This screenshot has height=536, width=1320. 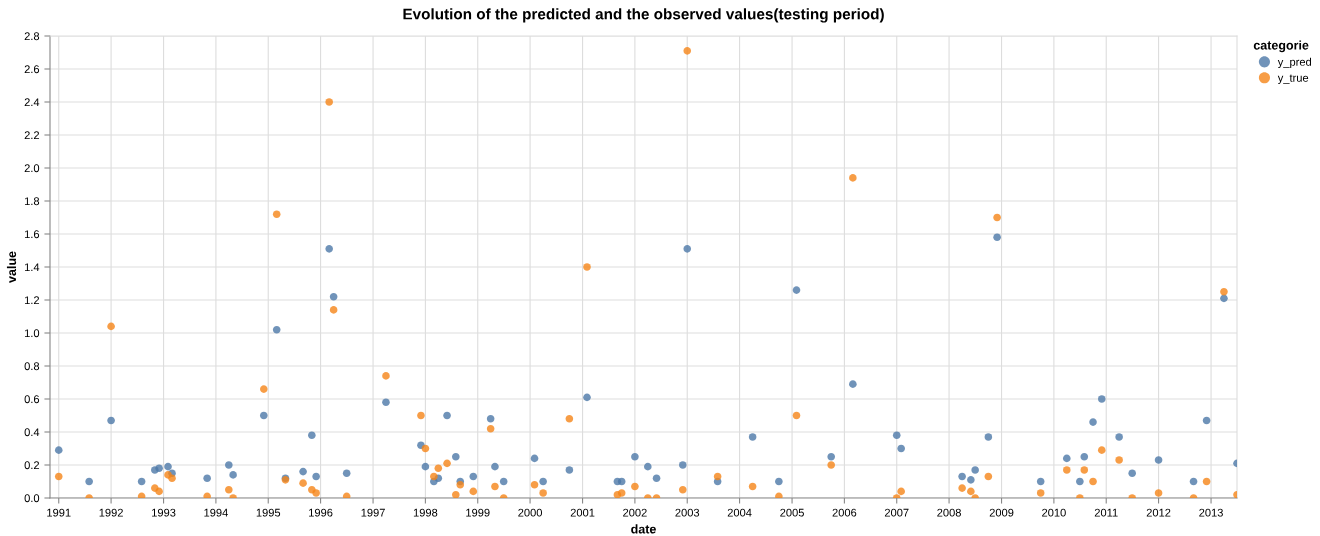 What do you see at coordinates (32, 300) in the screenshot?
I see `y-tick-label: 1.2` at bounding box center [32, 300].